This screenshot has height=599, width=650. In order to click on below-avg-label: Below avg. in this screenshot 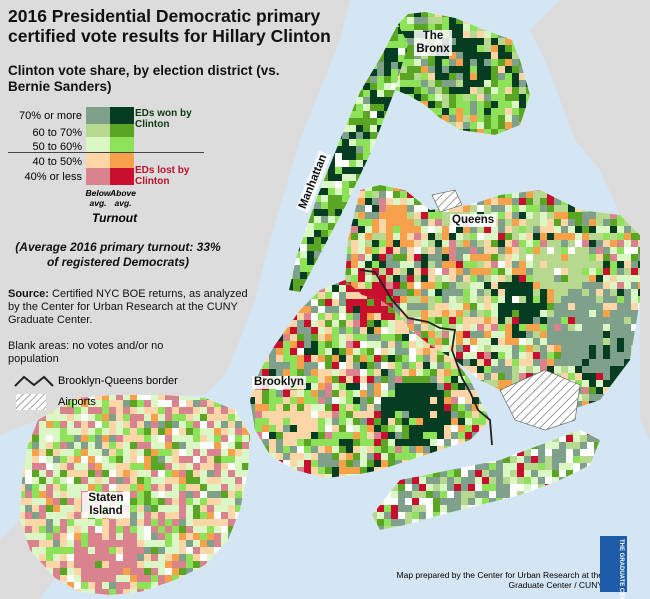, I will do `click(98, 198)`.